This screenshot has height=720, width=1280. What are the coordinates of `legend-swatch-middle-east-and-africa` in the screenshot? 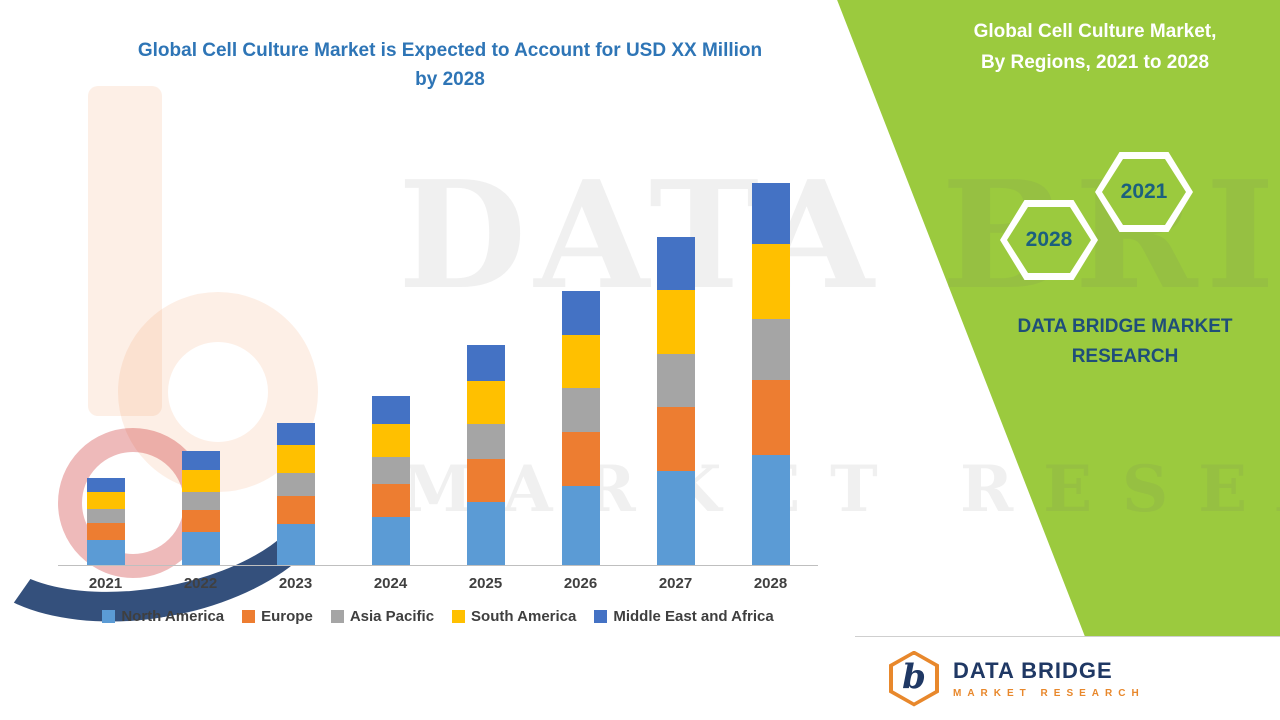 It's located at (601, 616).